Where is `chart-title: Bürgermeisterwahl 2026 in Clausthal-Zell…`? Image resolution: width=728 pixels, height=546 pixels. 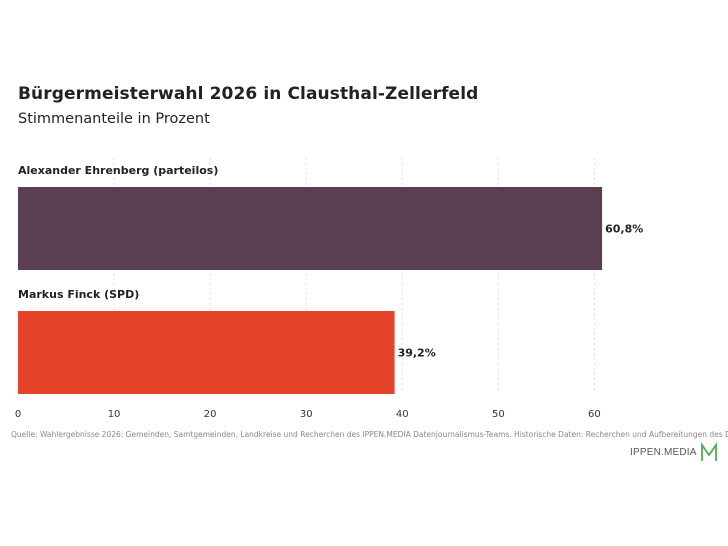
chart-title: Bürgermeisterwahl 2026 in Clausthal-Zell… is located at coordinates (248, 94).